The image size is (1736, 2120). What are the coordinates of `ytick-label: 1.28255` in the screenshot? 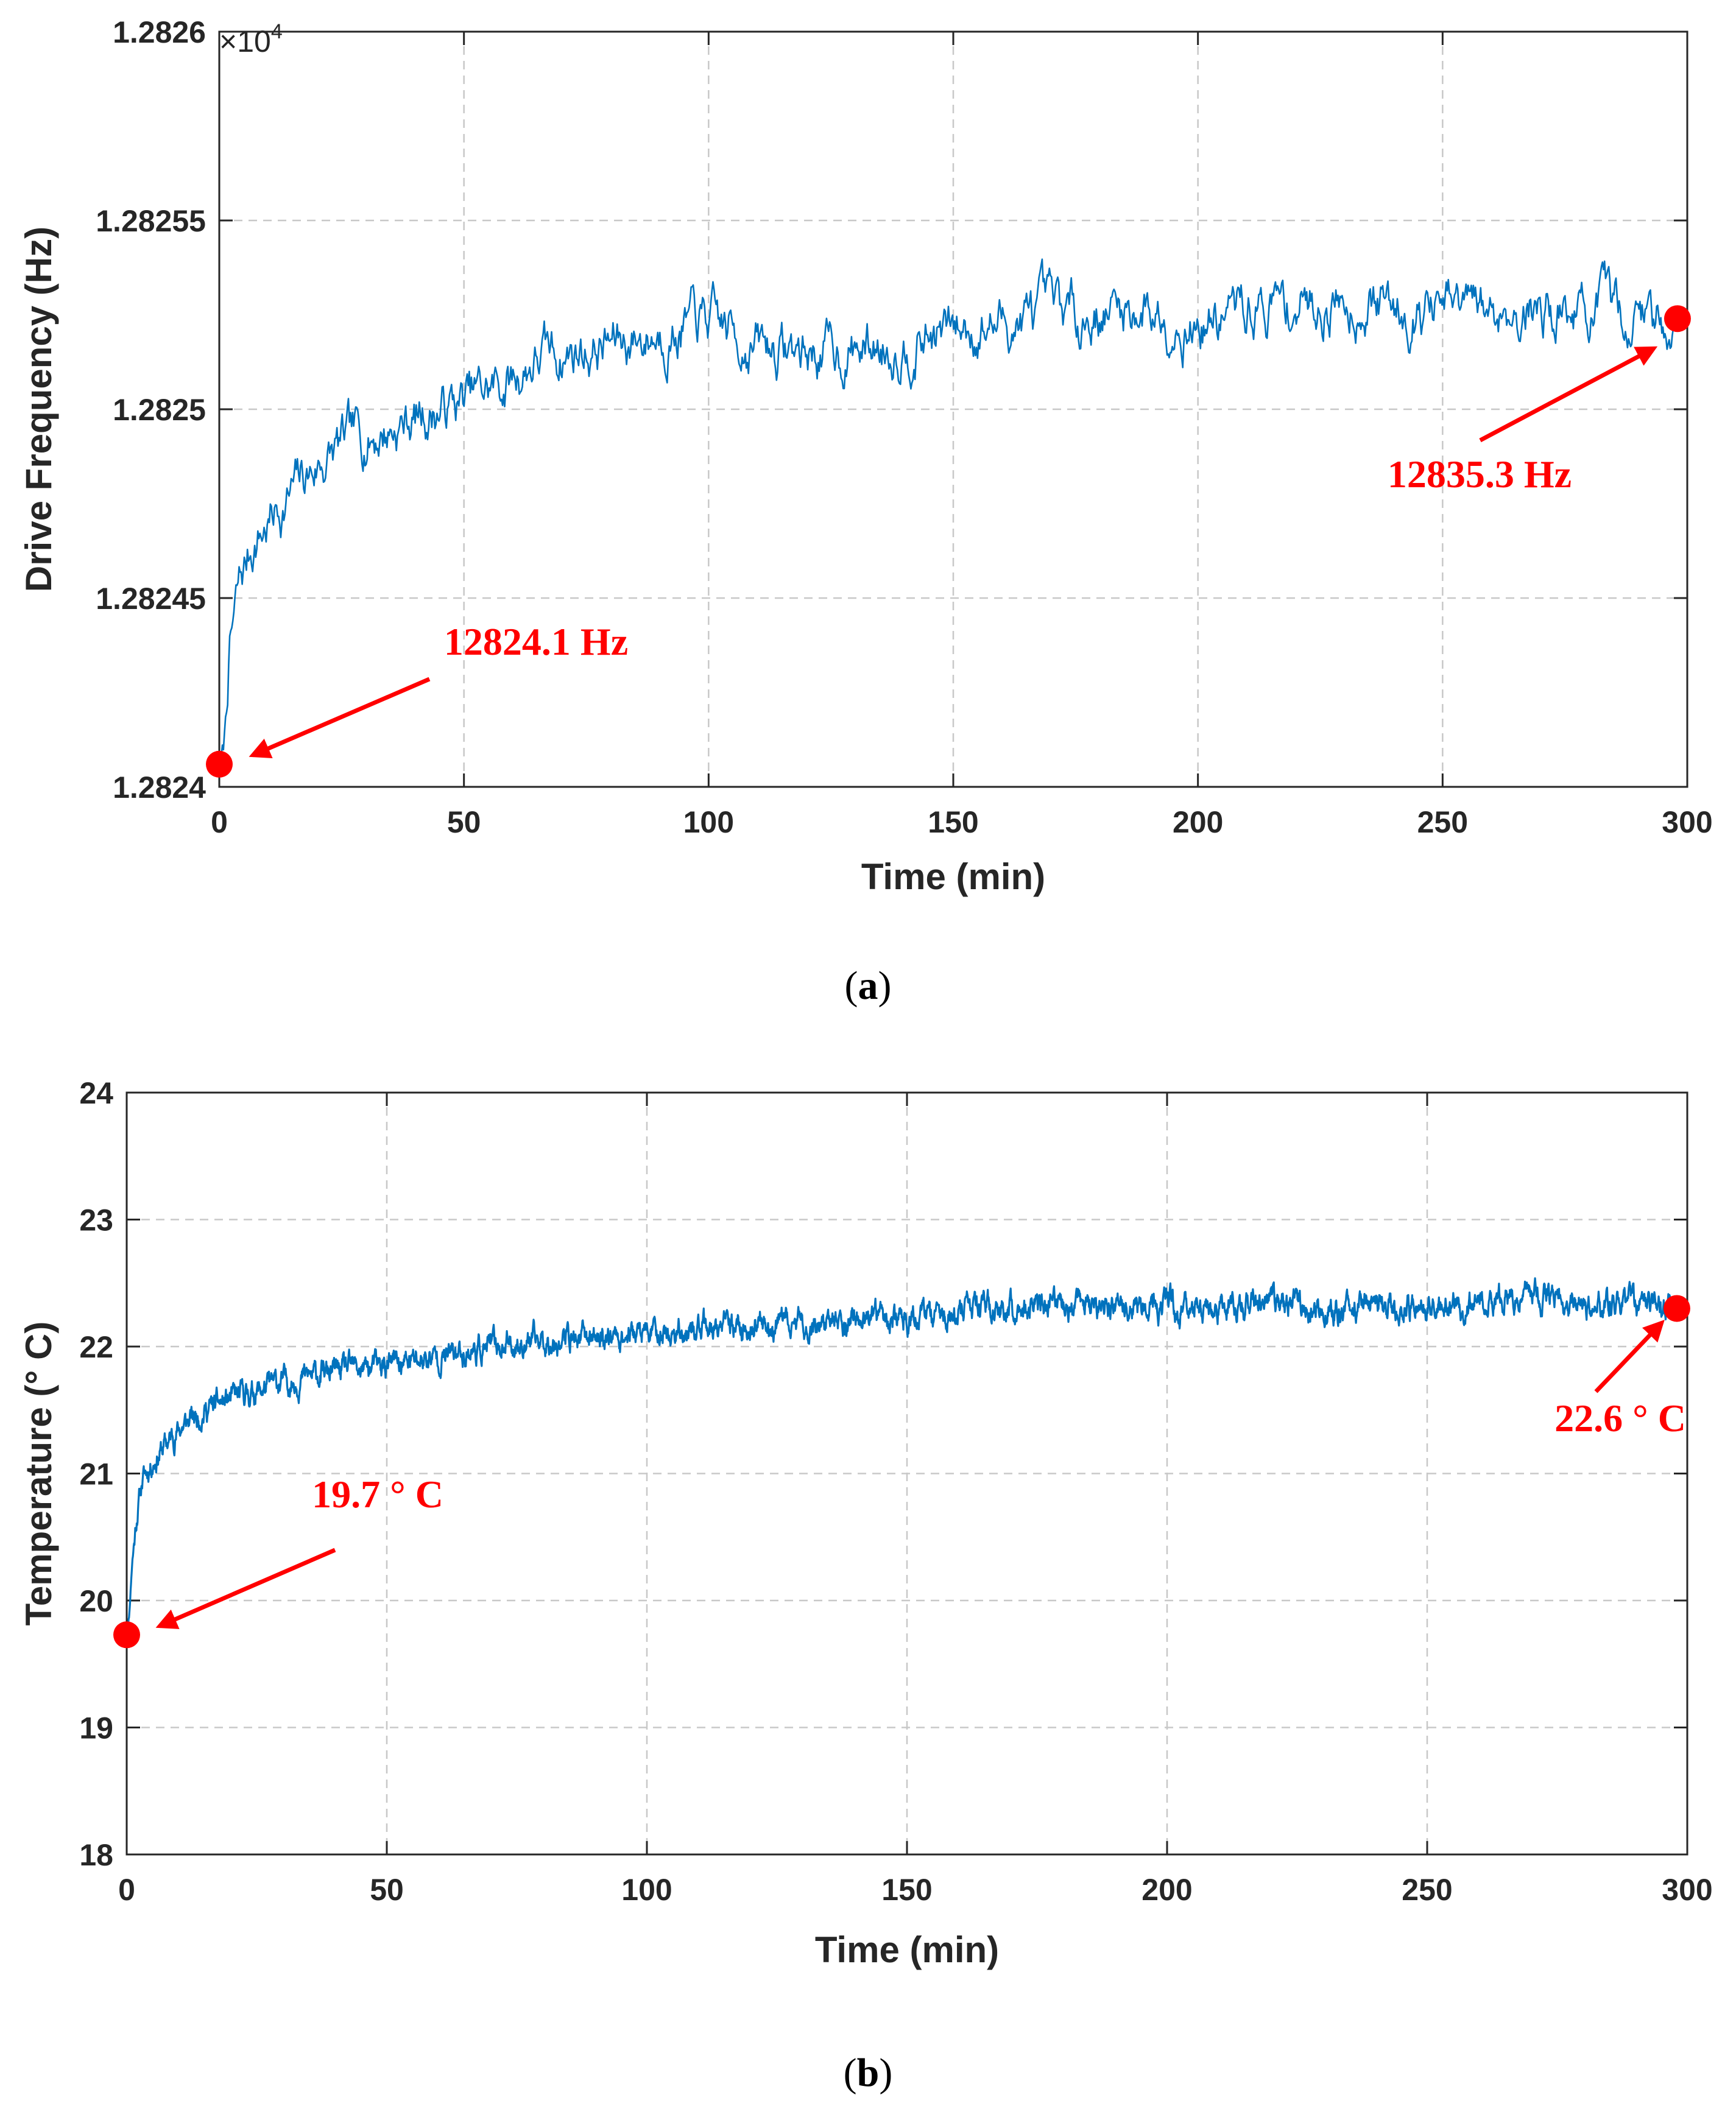 It's located at (151, 221).